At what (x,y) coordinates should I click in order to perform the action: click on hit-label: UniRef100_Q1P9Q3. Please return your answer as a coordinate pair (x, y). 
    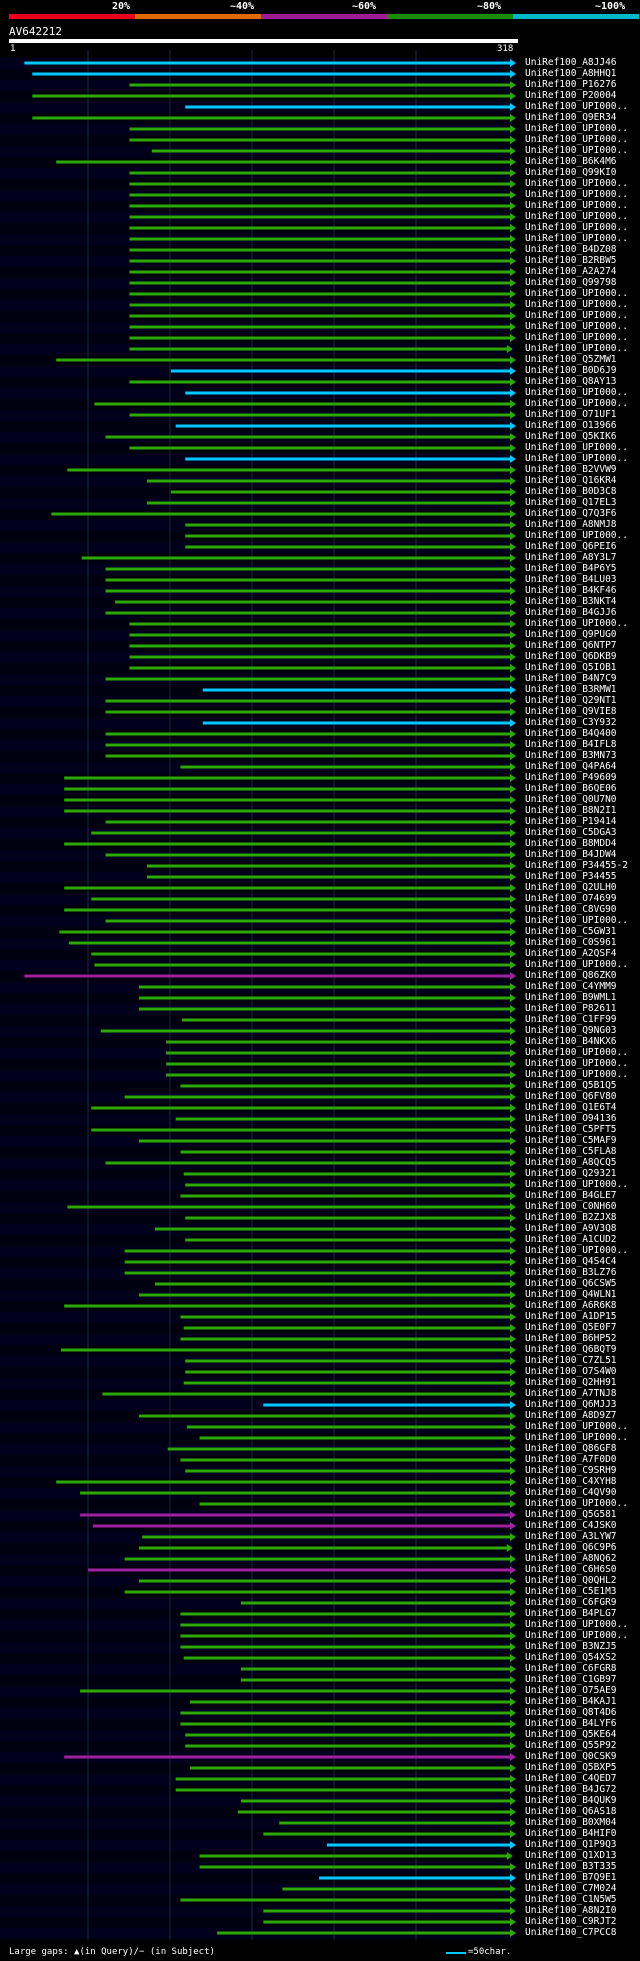
    Looking at the image, I should click on (571, 1844).